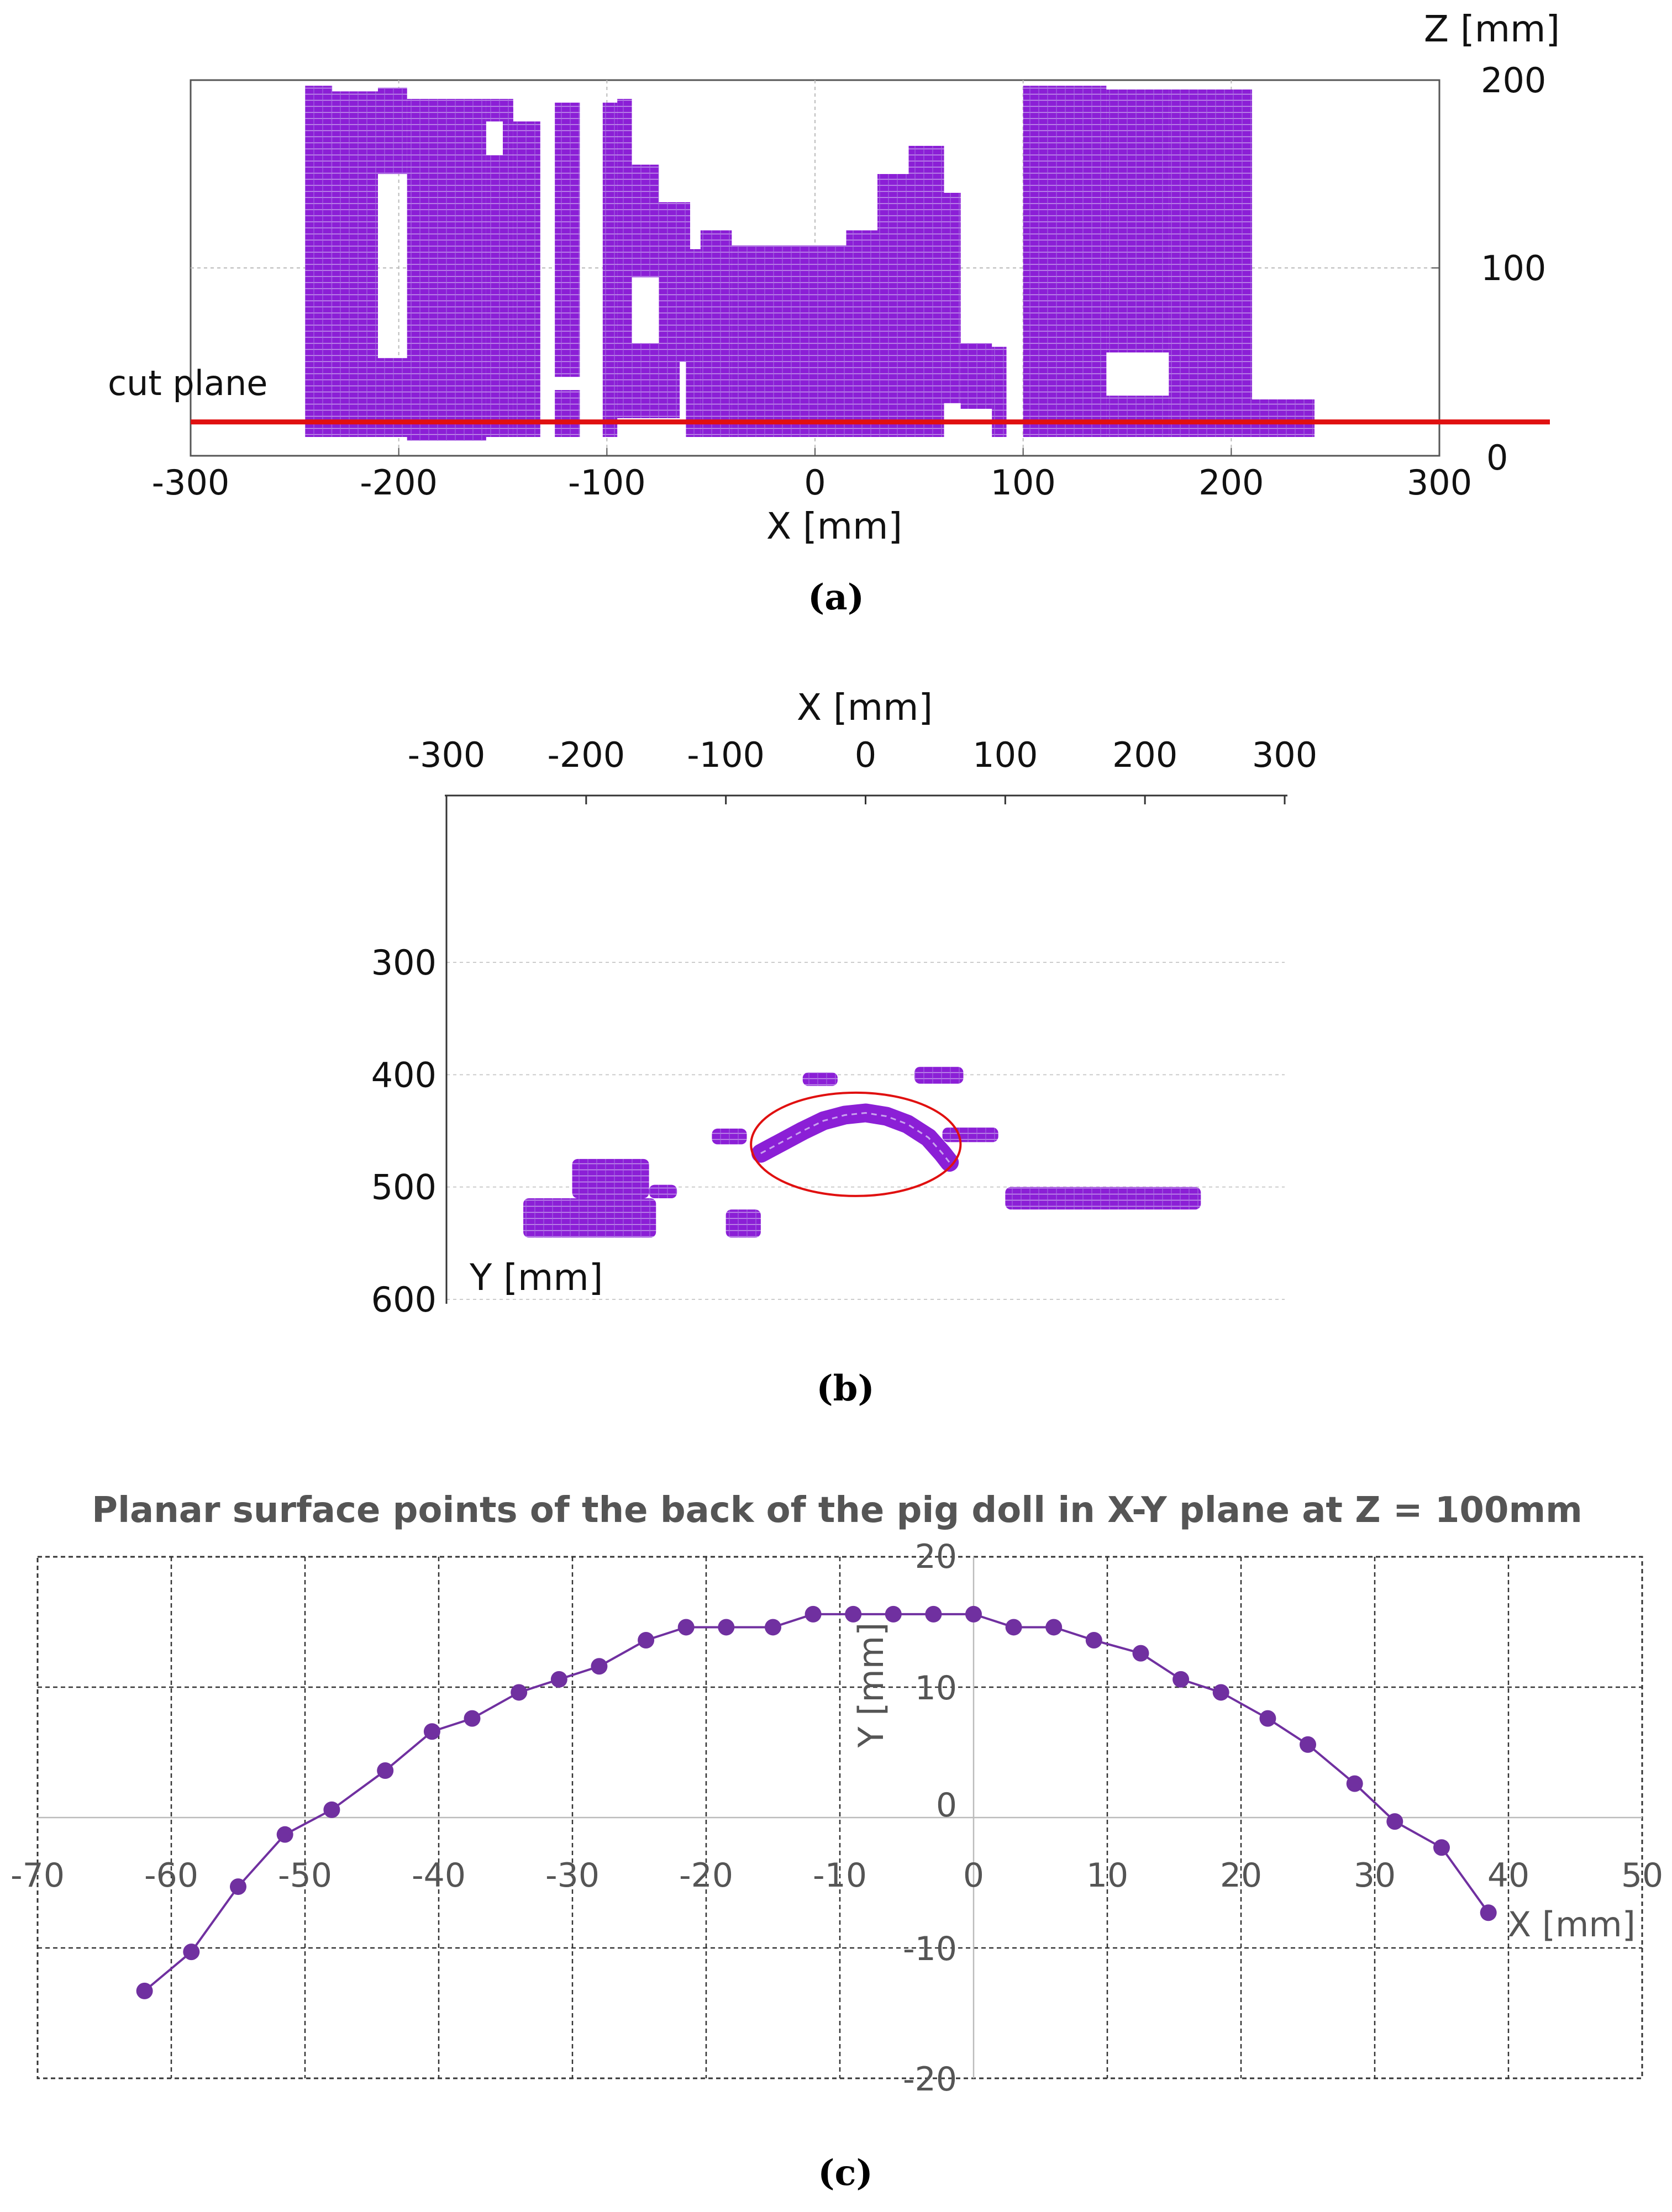 The width and height of the screenshot is (1672, 2212). I want to click on x-tick-label: -50, so click(305, 1875).